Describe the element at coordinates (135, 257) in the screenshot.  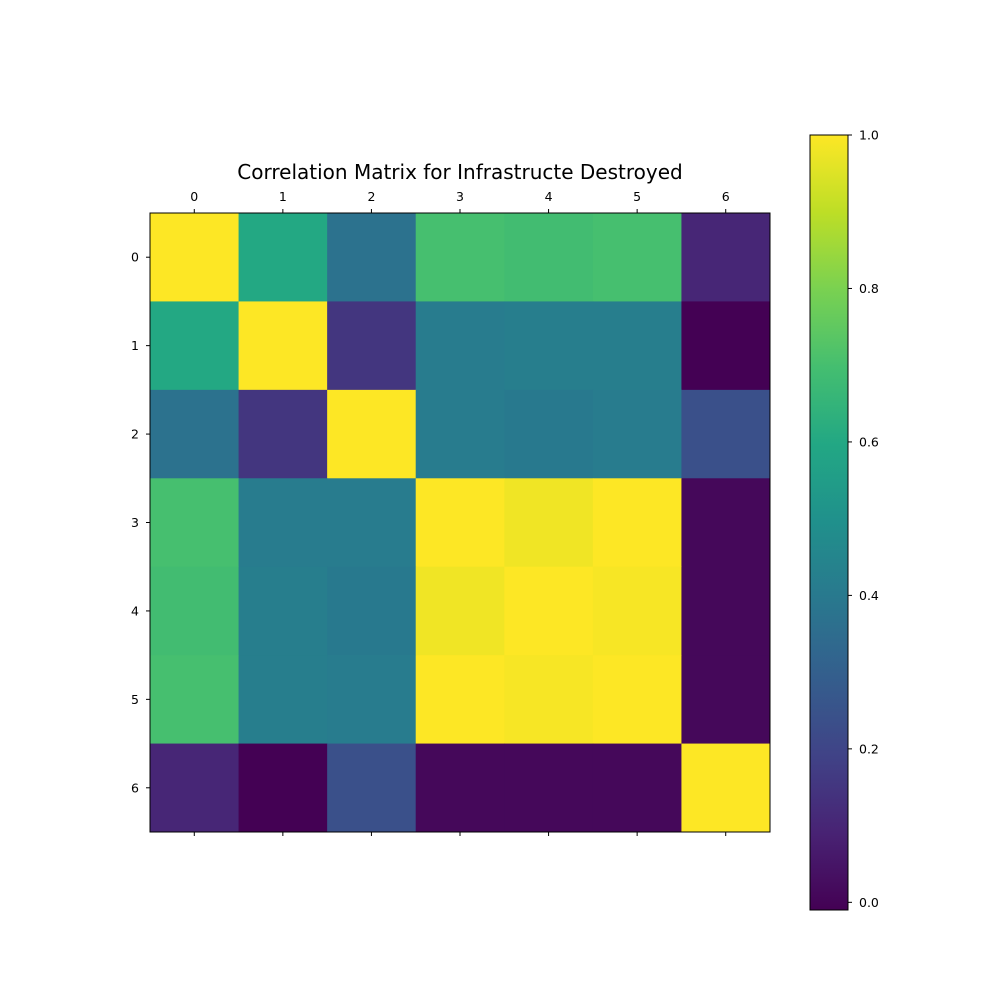
I see `y-tick-label-0: 0` at that location.